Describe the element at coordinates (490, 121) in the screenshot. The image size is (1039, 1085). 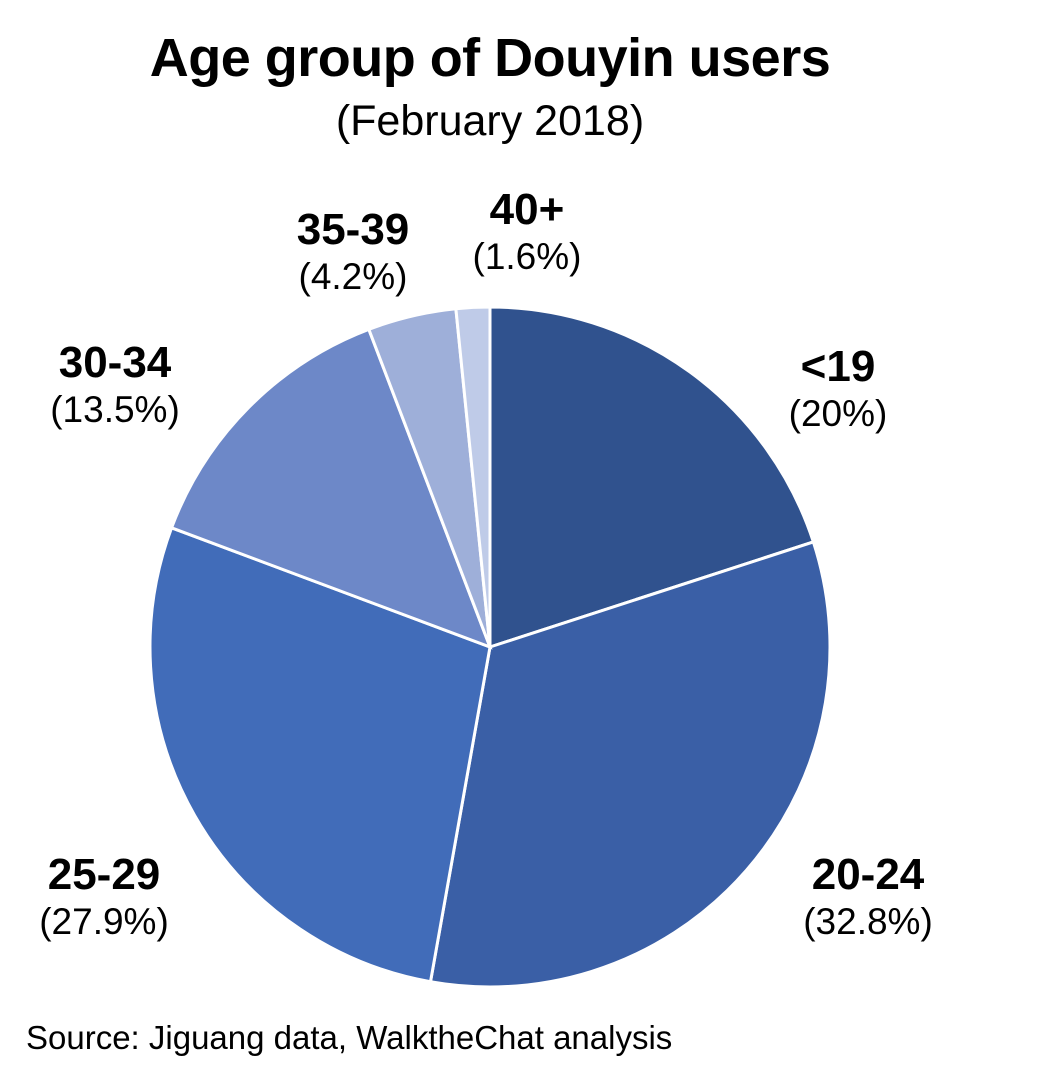
I see `chart-subtitle: (February 2018)` at that location.